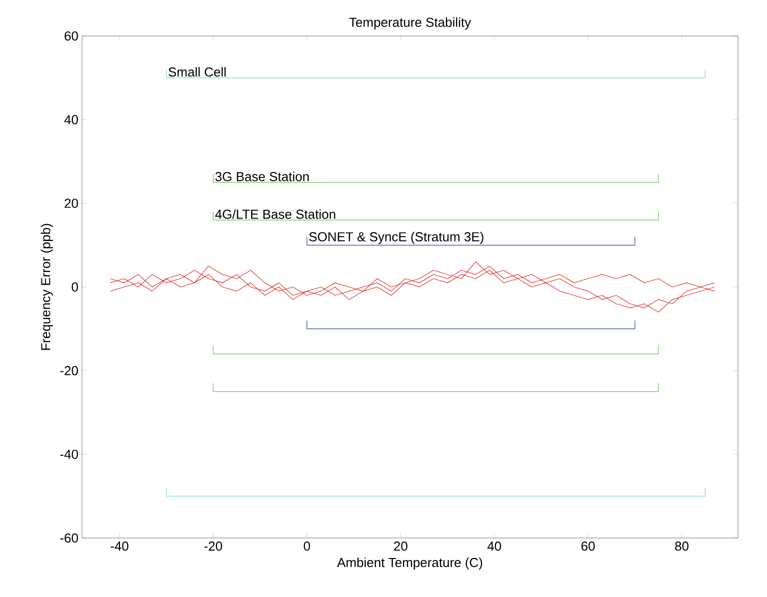  I want to click on y-tick-label: 40, so click(71, 119).